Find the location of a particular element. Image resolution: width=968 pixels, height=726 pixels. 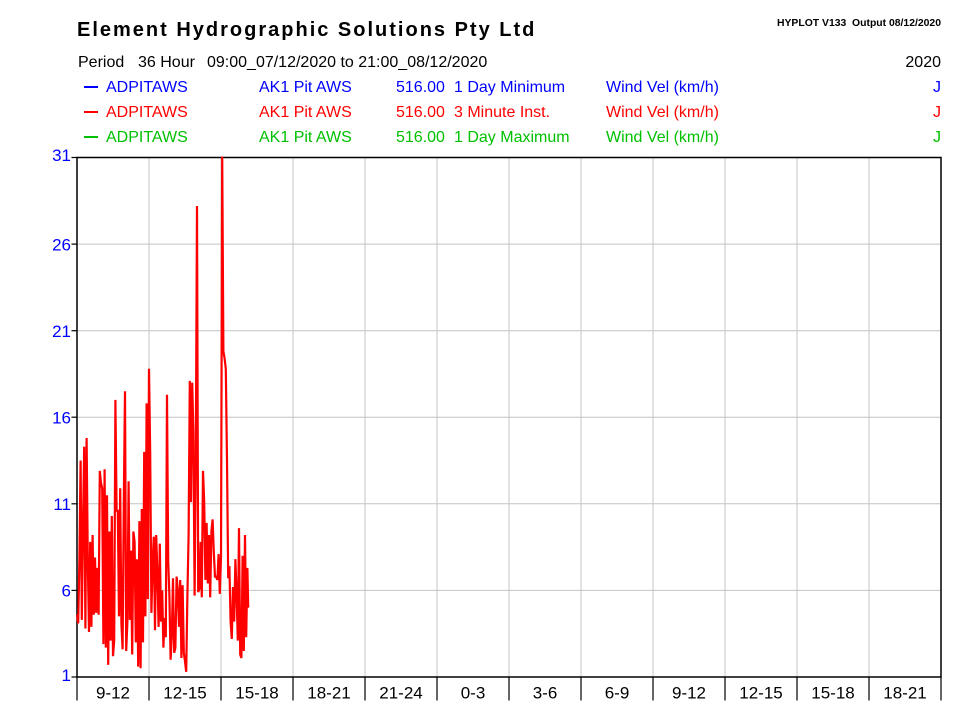

svg-text: 31 is located at coordinates (61, 155).